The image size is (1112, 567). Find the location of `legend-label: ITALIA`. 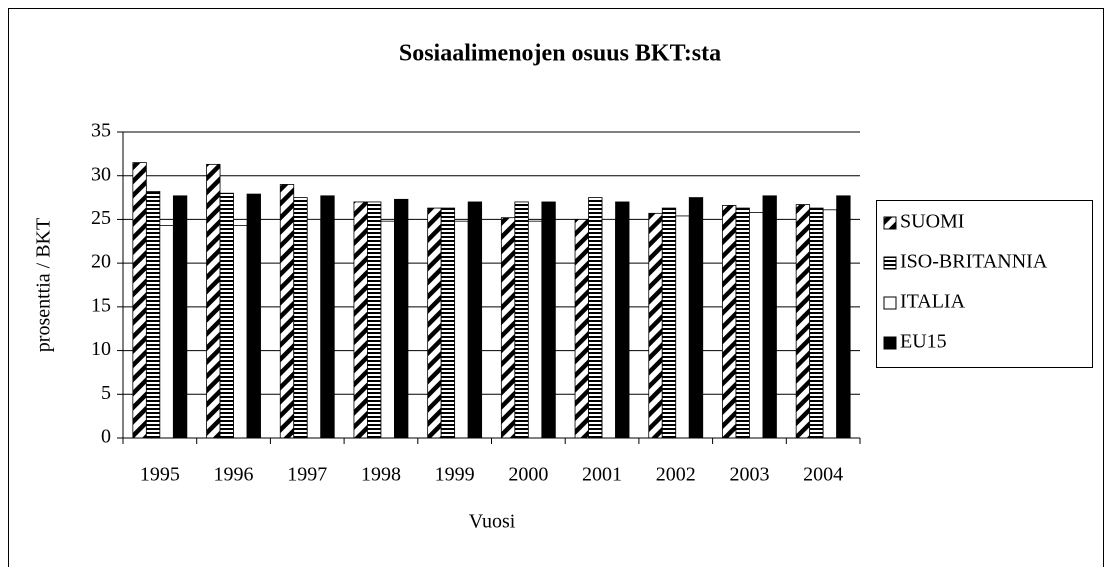

legend-label: ITALIA is located at coordinates (933, 302).